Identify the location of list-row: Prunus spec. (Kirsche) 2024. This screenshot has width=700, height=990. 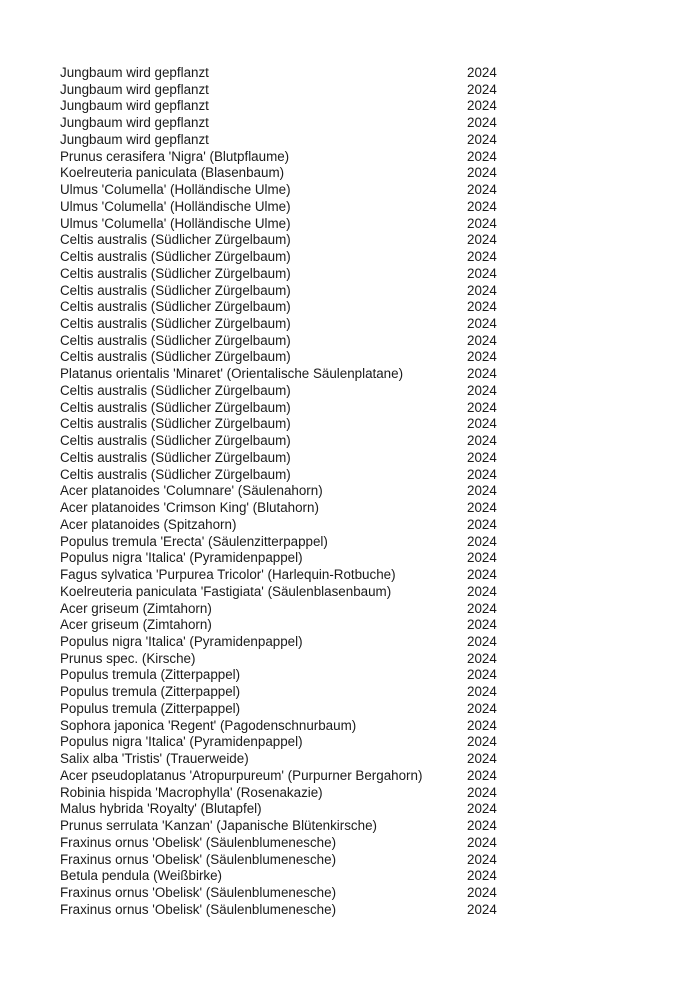
(285, 659).